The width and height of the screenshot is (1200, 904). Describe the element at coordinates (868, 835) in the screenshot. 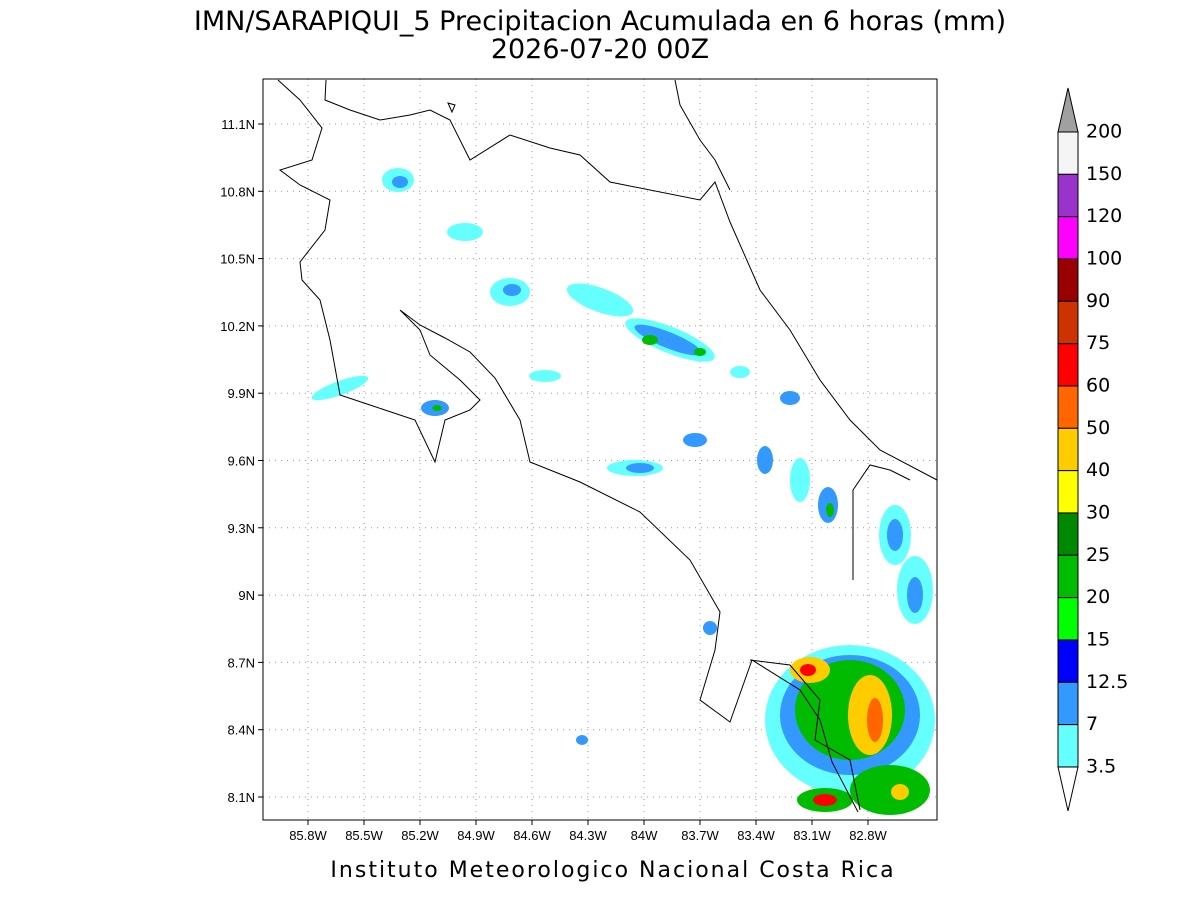

I see `x-tick-label: 82.8W` at that location.